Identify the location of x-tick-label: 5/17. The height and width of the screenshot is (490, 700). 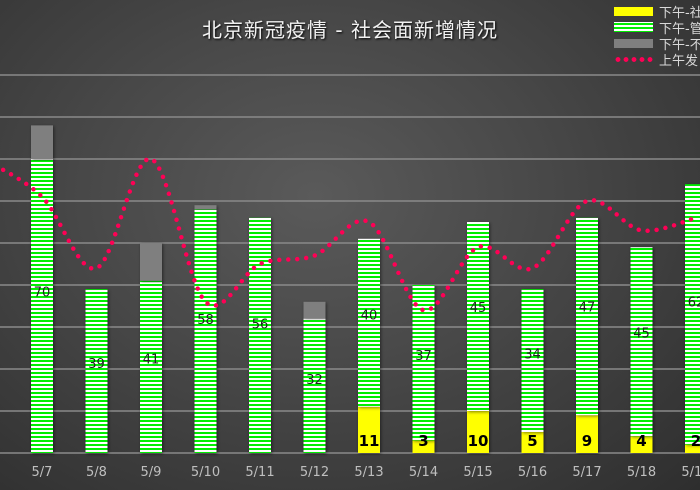
(586, 472).